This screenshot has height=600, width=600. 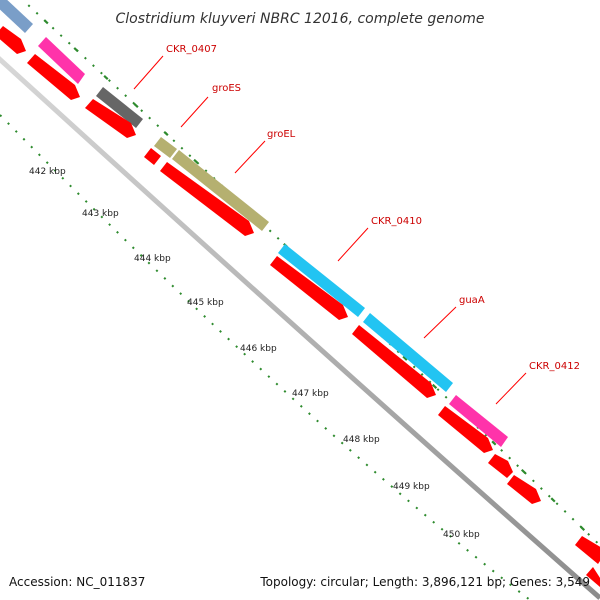 What do you see at coordinates (511, 388) in the screenshot?
I see `leader-line-ckr0412` at bounding box center [511, 388].